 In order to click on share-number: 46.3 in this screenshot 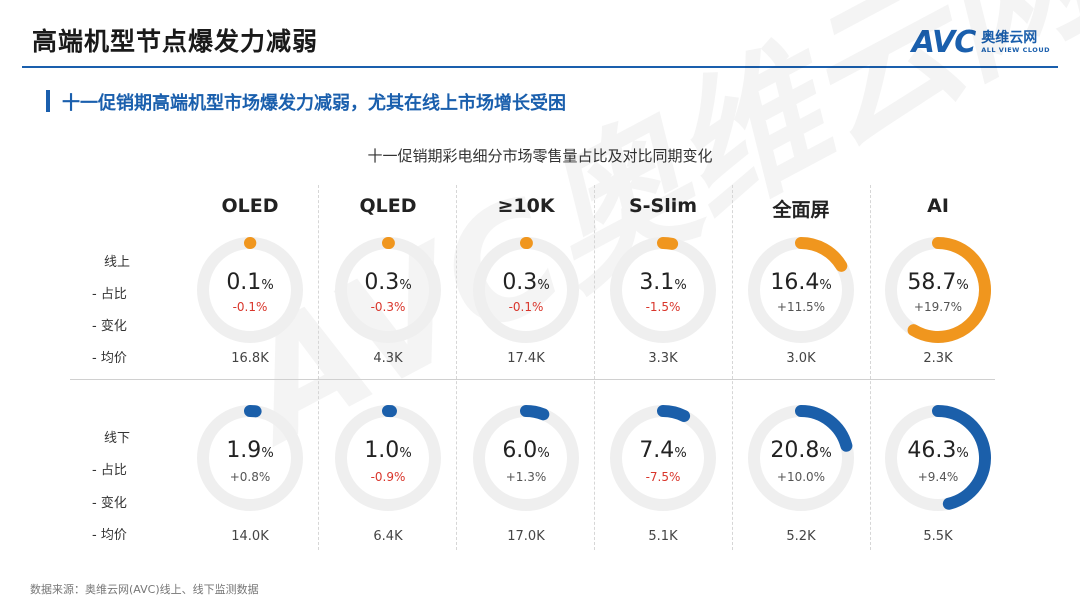, I will do `click(932, 450)`.